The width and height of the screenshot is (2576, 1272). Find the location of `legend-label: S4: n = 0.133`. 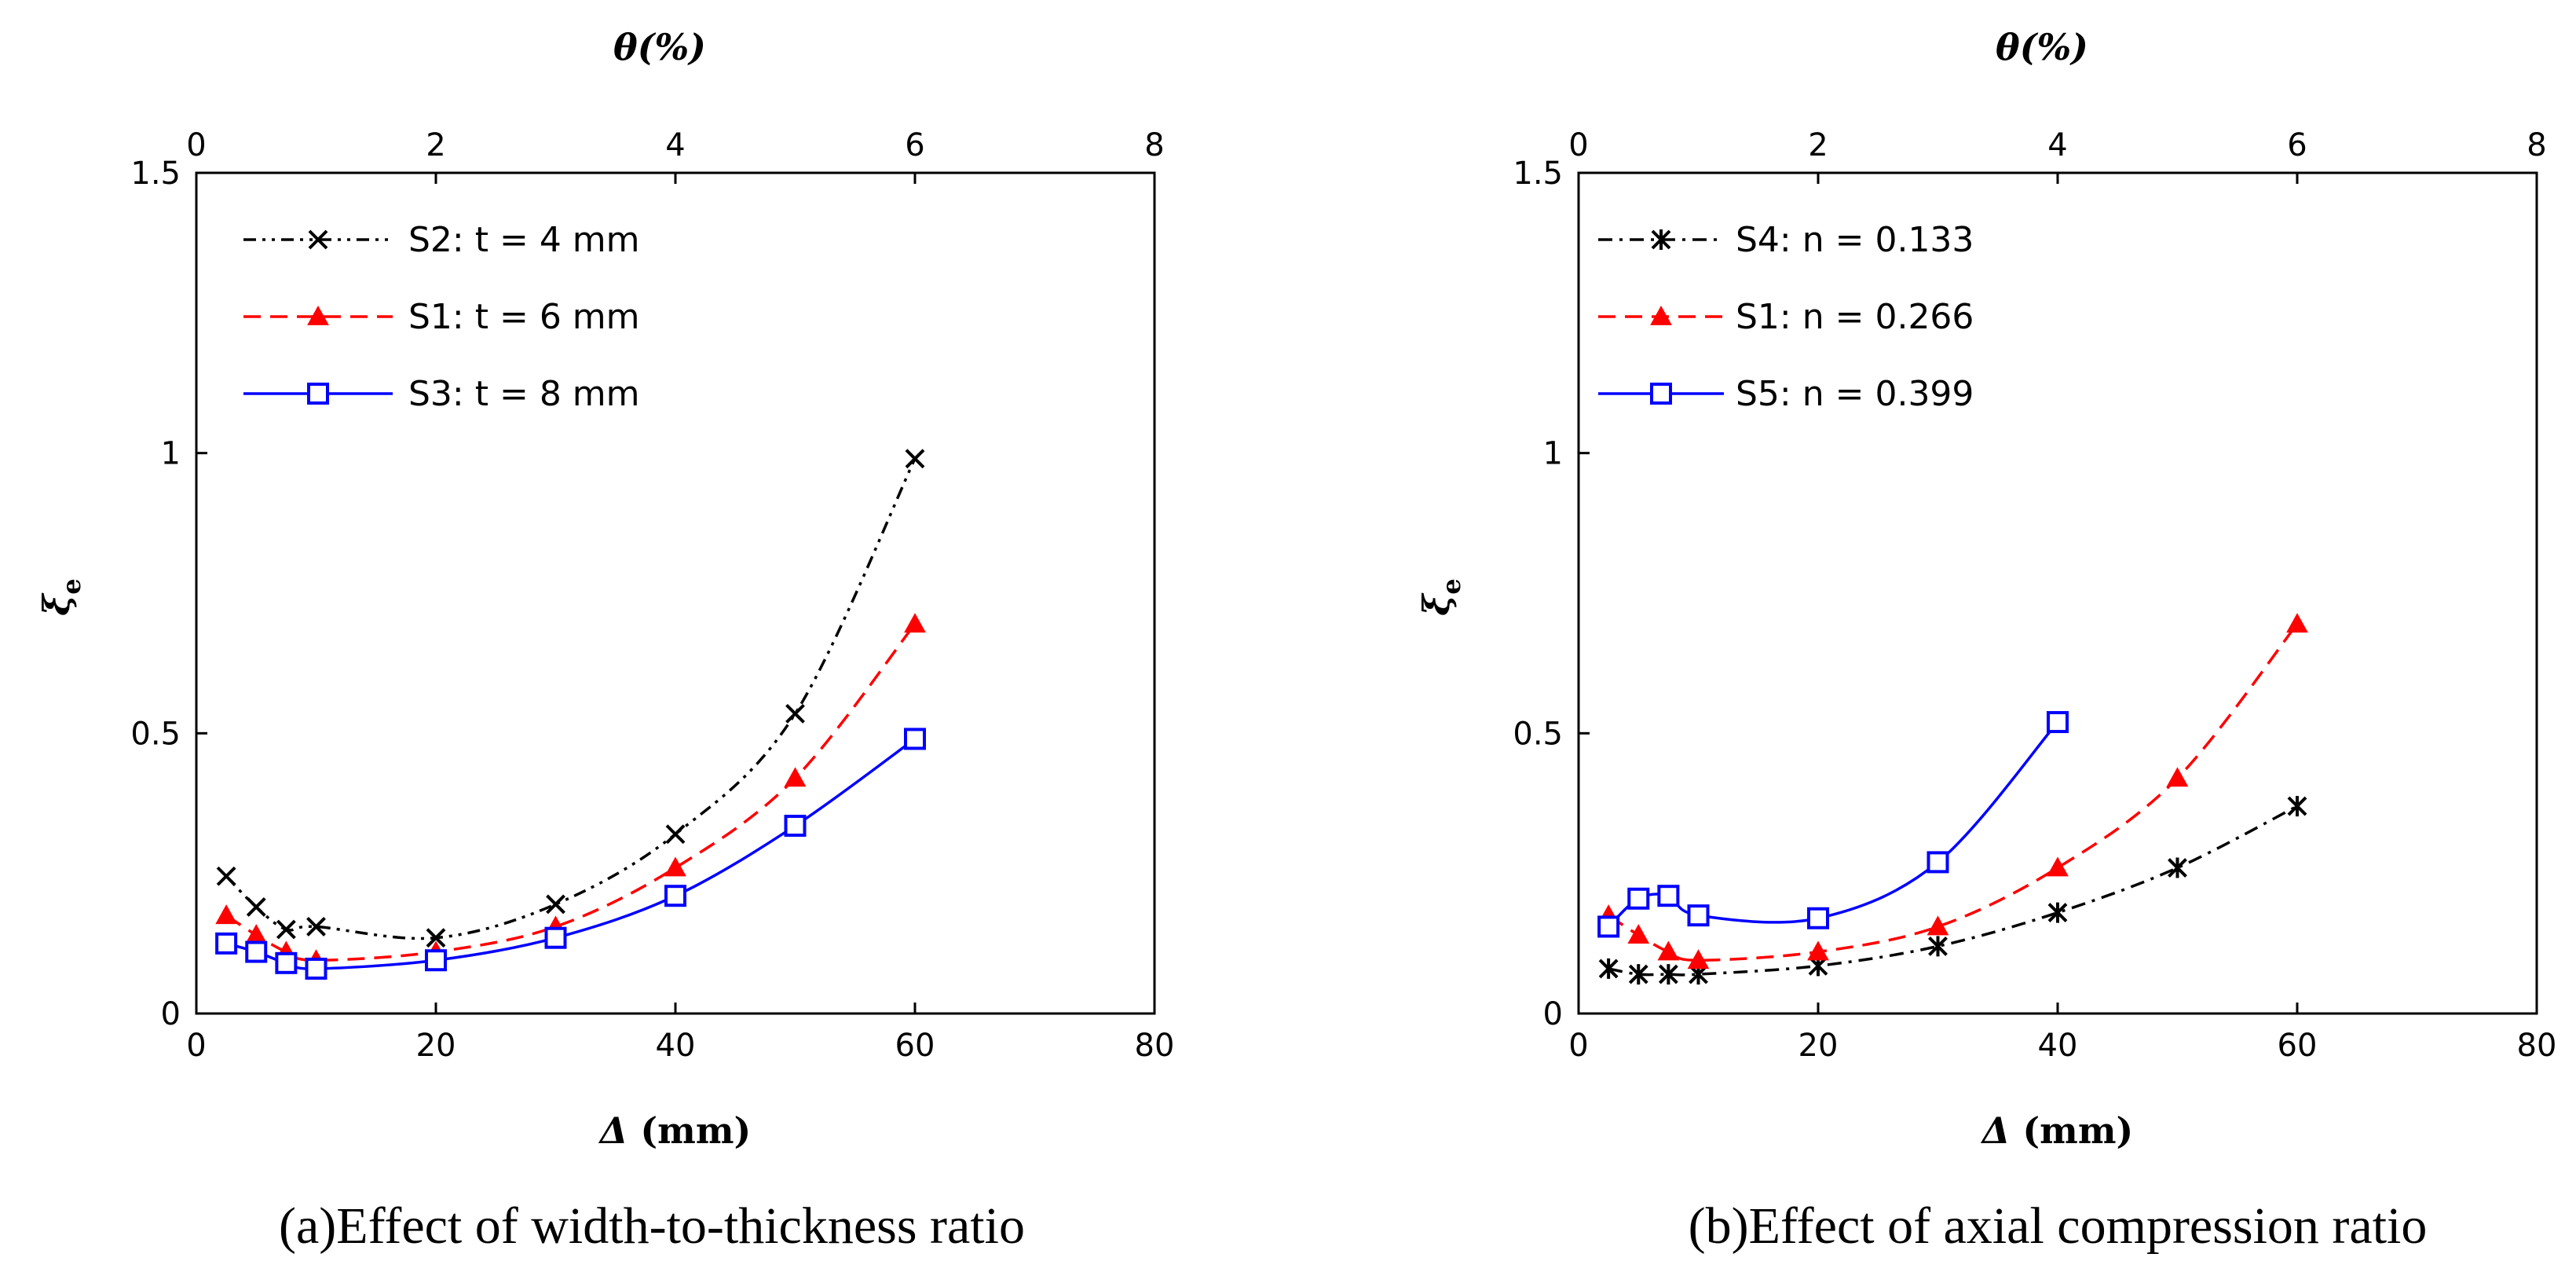

legend-label: S4: n = 0.133 is located at coordinates (1855, 240).